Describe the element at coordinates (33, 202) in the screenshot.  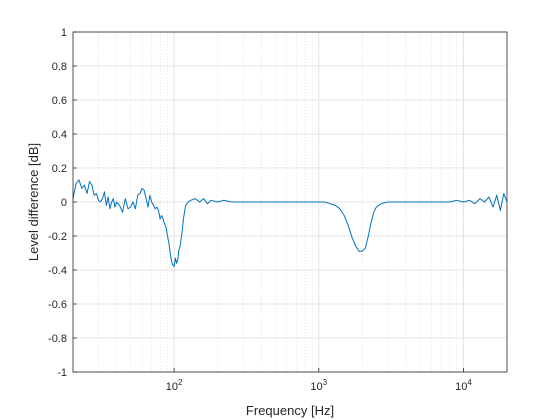
I see `y-axis-label: Level difference [dB]` at that location.